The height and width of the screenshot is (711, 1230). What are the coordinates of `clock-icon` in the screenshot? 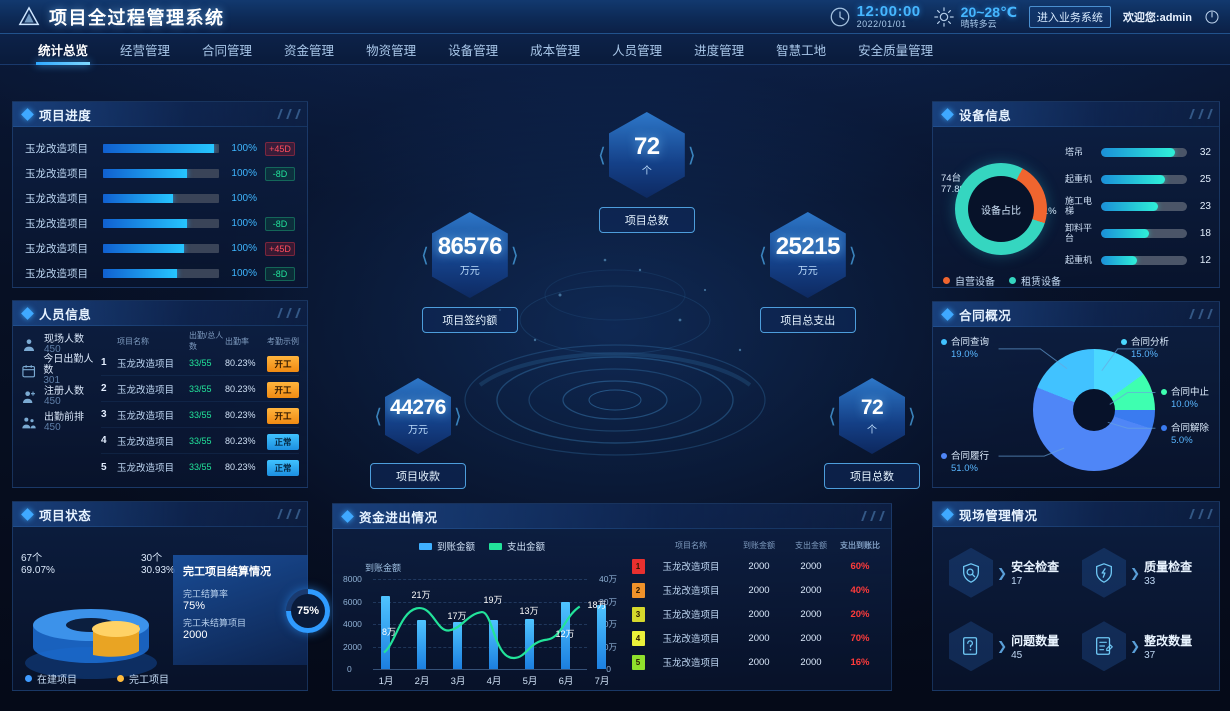 It's located at (839, 17).